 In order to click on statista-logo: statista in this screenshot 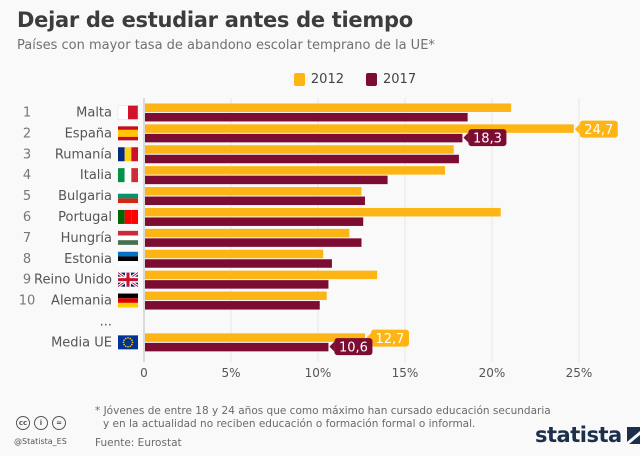, I will do `click(587, 435)`.